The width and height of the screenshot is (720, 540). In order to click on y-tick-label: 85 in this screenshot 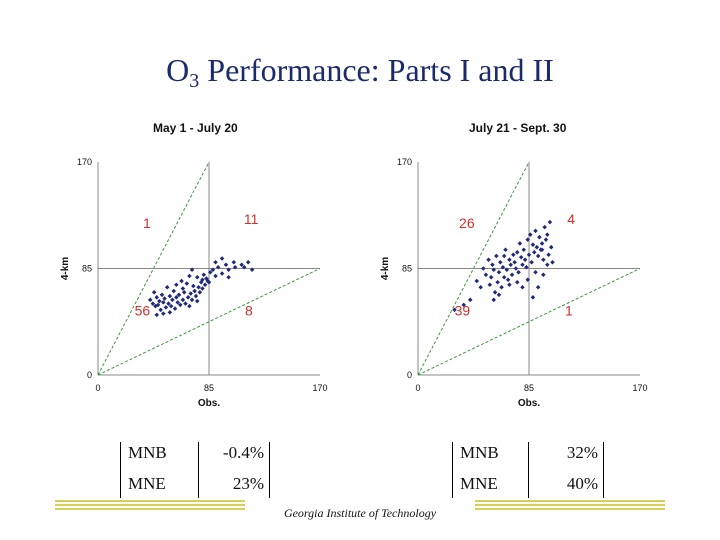, I will do `click(87, 269)`.